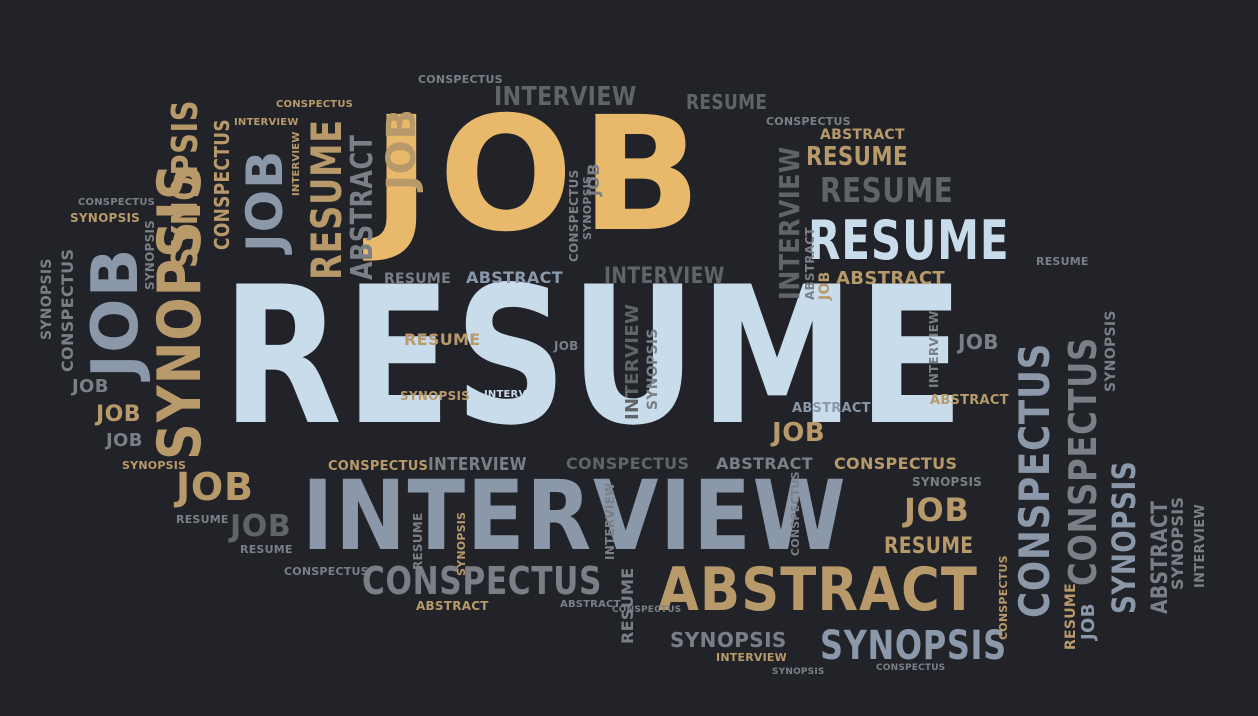 This screenshot has width=1258, height=716. What do you see at coordinates (575, 516) in the screenshot?
I see `word-interview-large: INTERVIEW` at bounding box center [575, 516].